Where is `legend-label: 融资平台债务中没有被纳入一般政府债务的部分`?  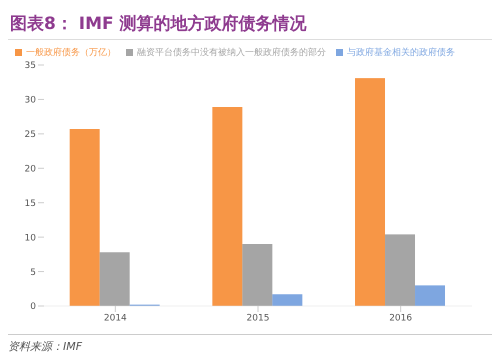 legend-label: 融资平台债务中没有被纳入一般政府债务的部分 is located at coordinates (231, 53).